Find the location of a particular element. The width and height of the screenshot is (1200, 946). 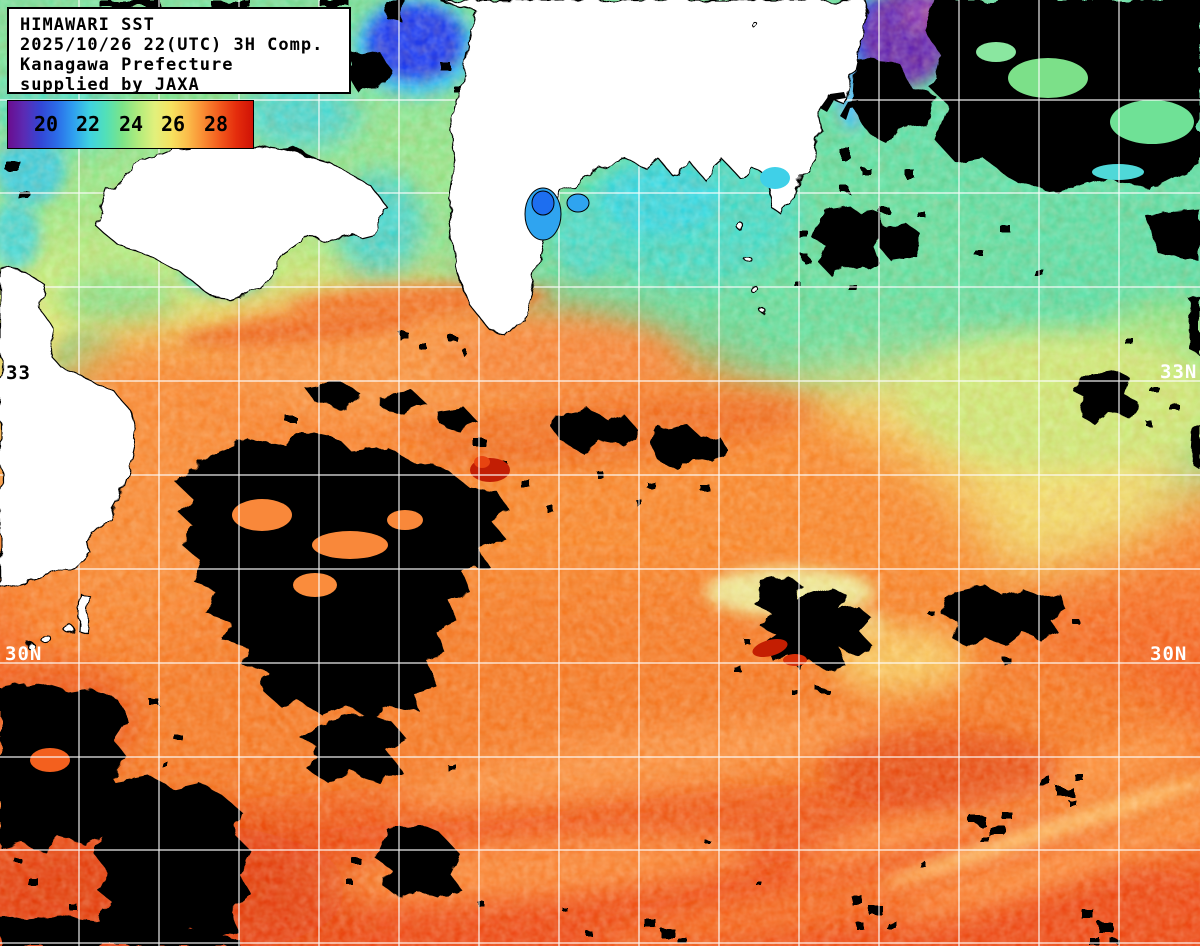

title-line-product: HIMAWARI SST is located at coordinates (87, 25).